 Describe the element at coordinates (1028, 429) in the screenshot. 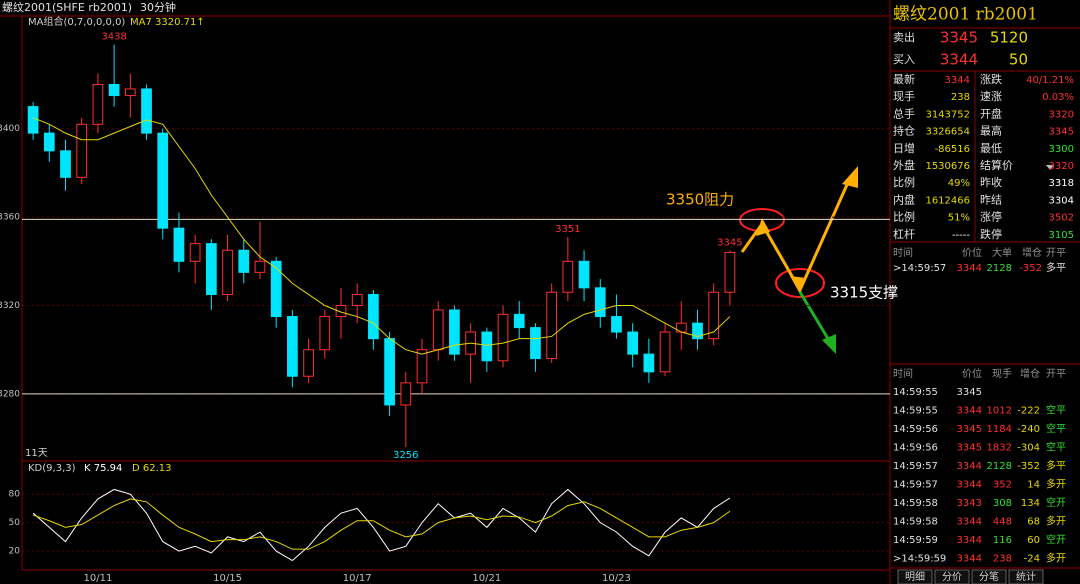

I see `table-cell: -240` at that location.